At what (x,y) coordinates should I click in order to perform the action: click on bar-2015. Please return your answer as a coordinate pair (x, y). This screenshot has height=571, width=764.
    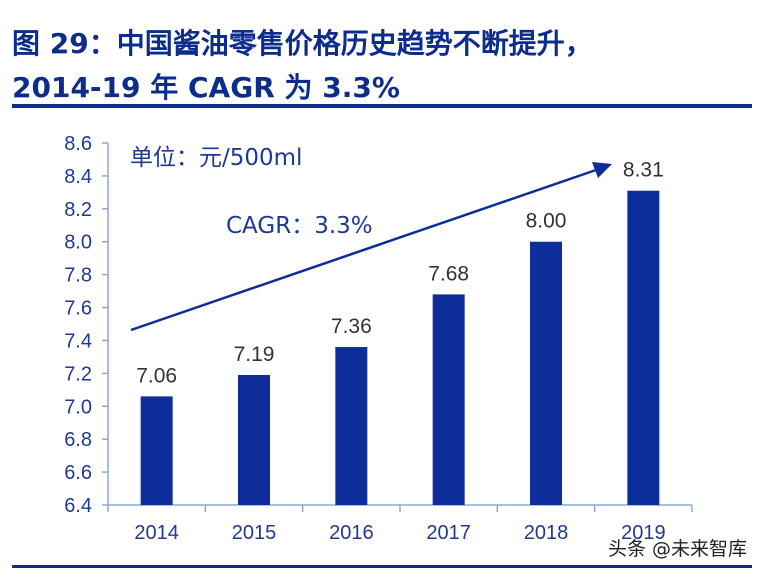
    Looking at the image, I should click on (254, 440).